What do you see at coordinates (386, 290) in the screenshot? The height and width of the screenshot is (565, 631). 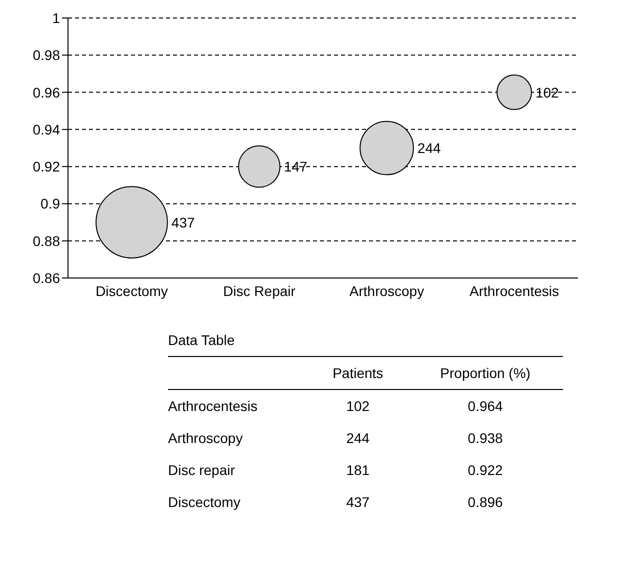 I see `x-tick-label: Arthroscopy` at bounding box center [386, 290].